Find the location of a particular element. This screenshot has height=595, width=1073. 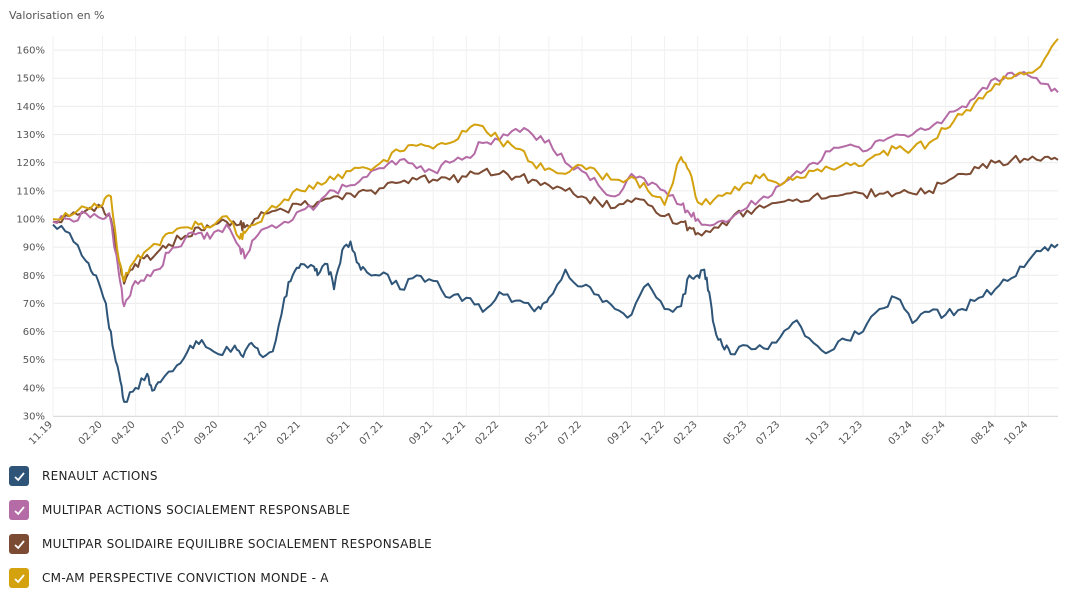

y-tick-label: 150% is located at coordinates (30, 79).